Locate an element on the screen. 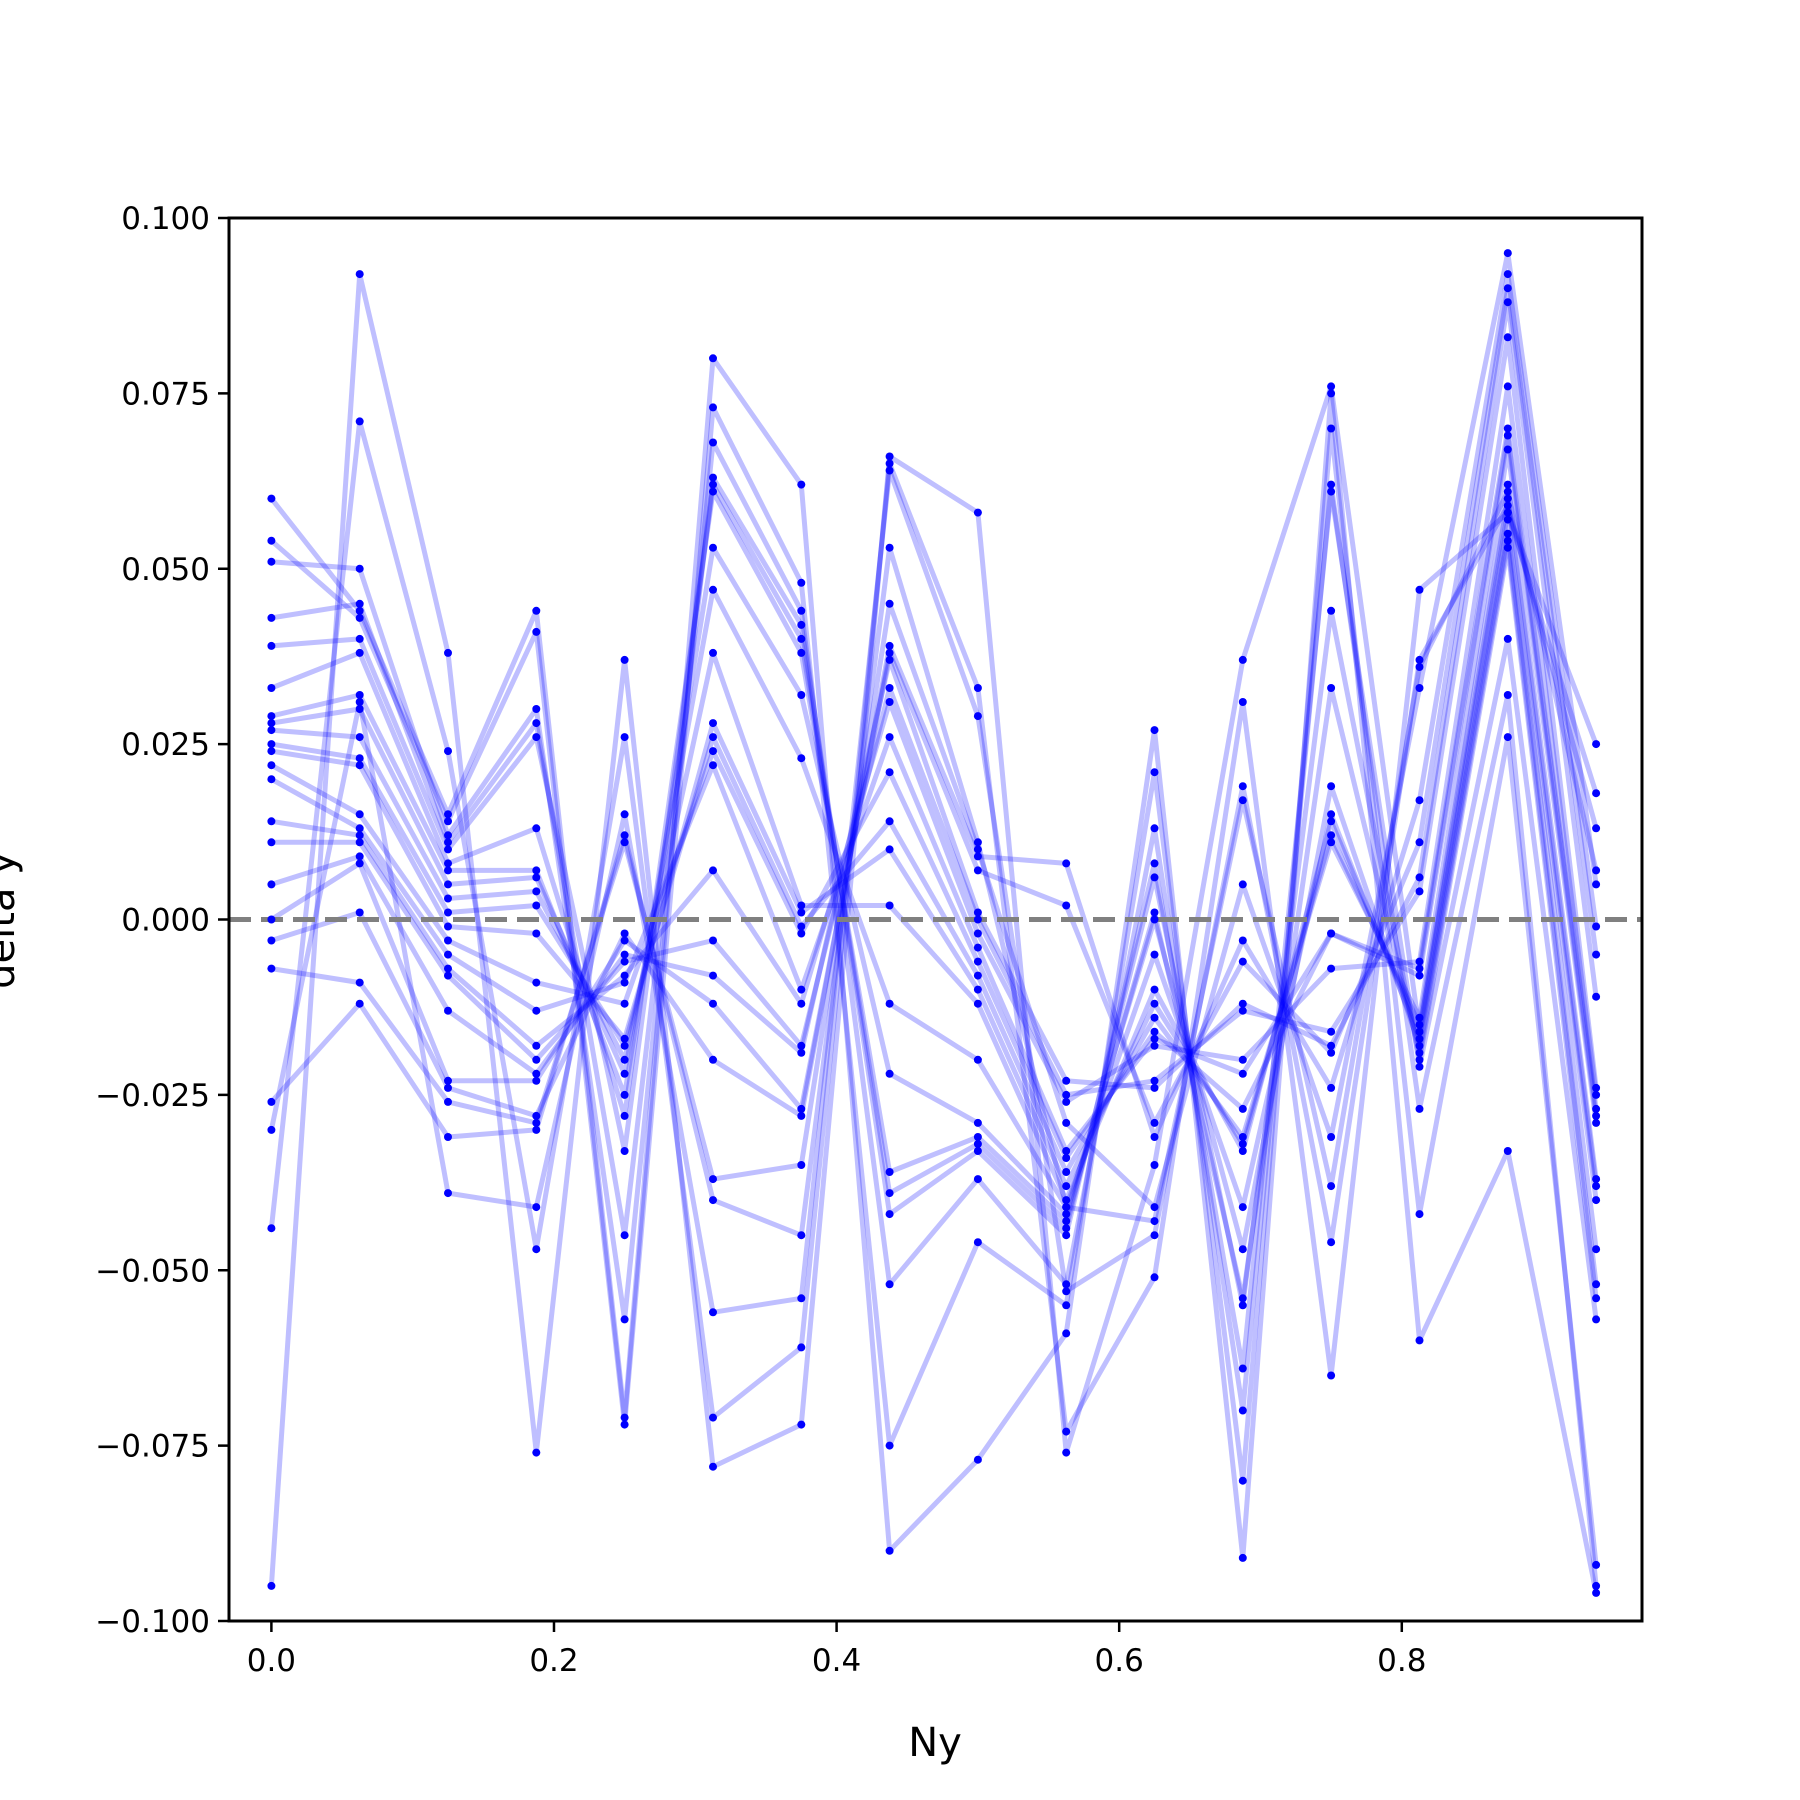  x-axis-label: Ny is located at coordinates (935, 1743).